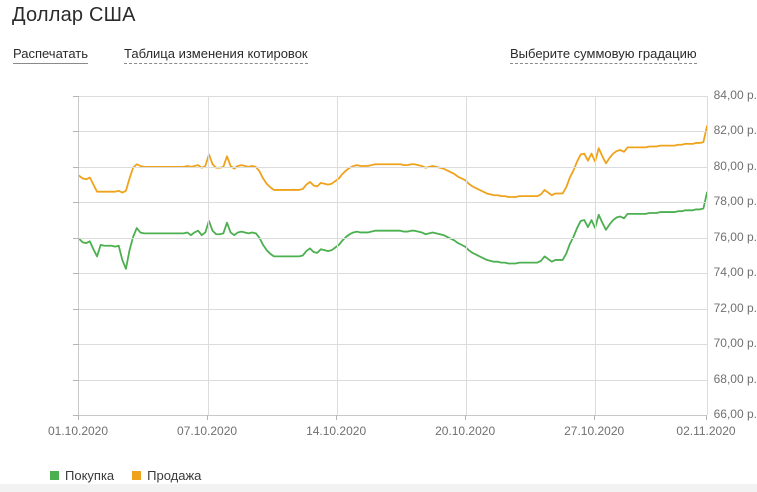 Image resolution: width=757 pixels, height=492 pixels. I want to click on y-axis-tick-label: 78,00 р., so click(735, 201).